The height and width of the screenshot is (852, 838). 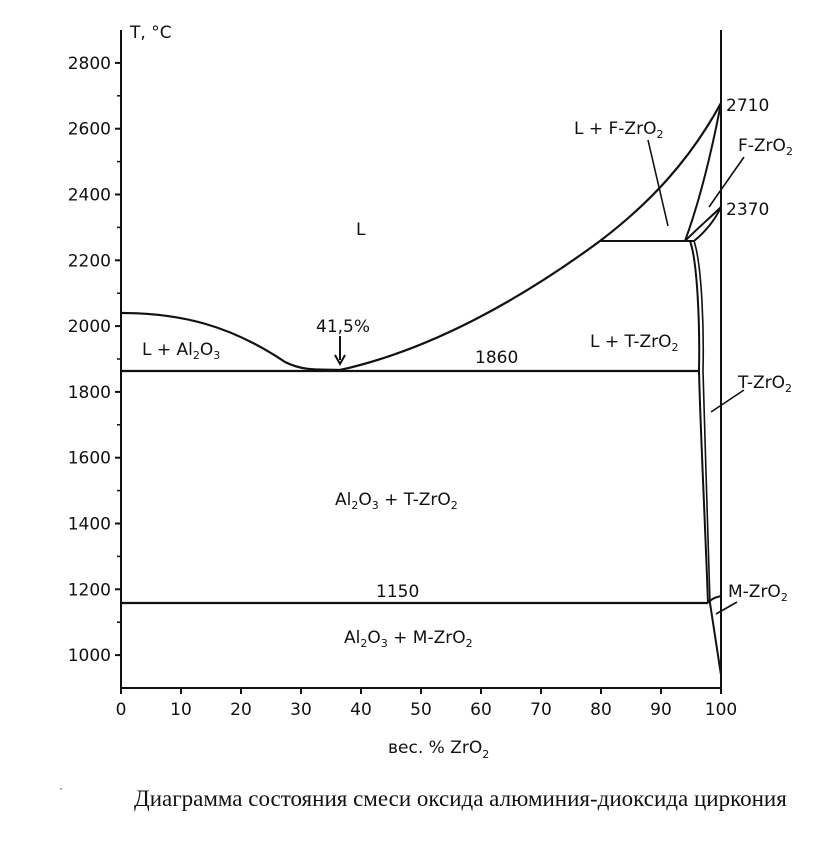 I want to click on liquidus-al2o3-curve, so click(x=230, y=341).